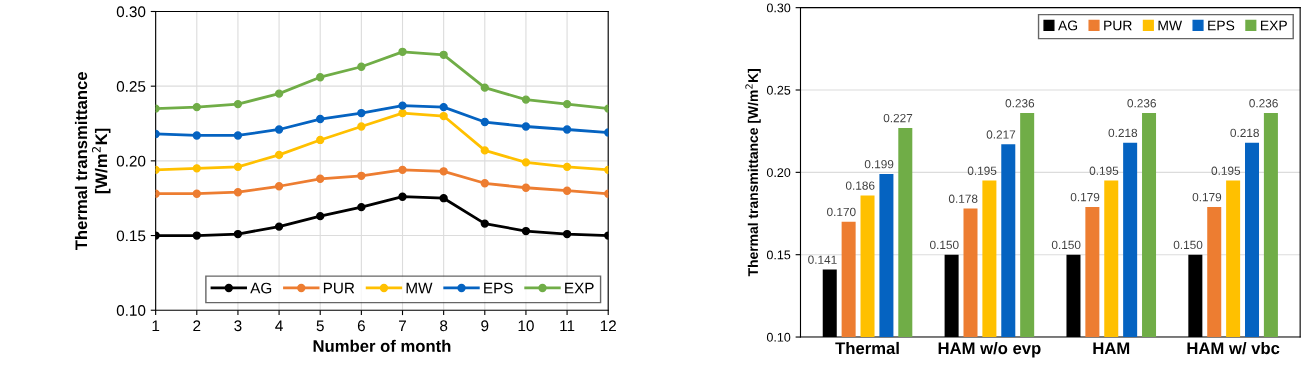 Image resolution: width=1308 pixels, height=383 pixels. Describe the element at coordinates (898, 118) in the screenshot. I see `data-label: 0.227` at that location.